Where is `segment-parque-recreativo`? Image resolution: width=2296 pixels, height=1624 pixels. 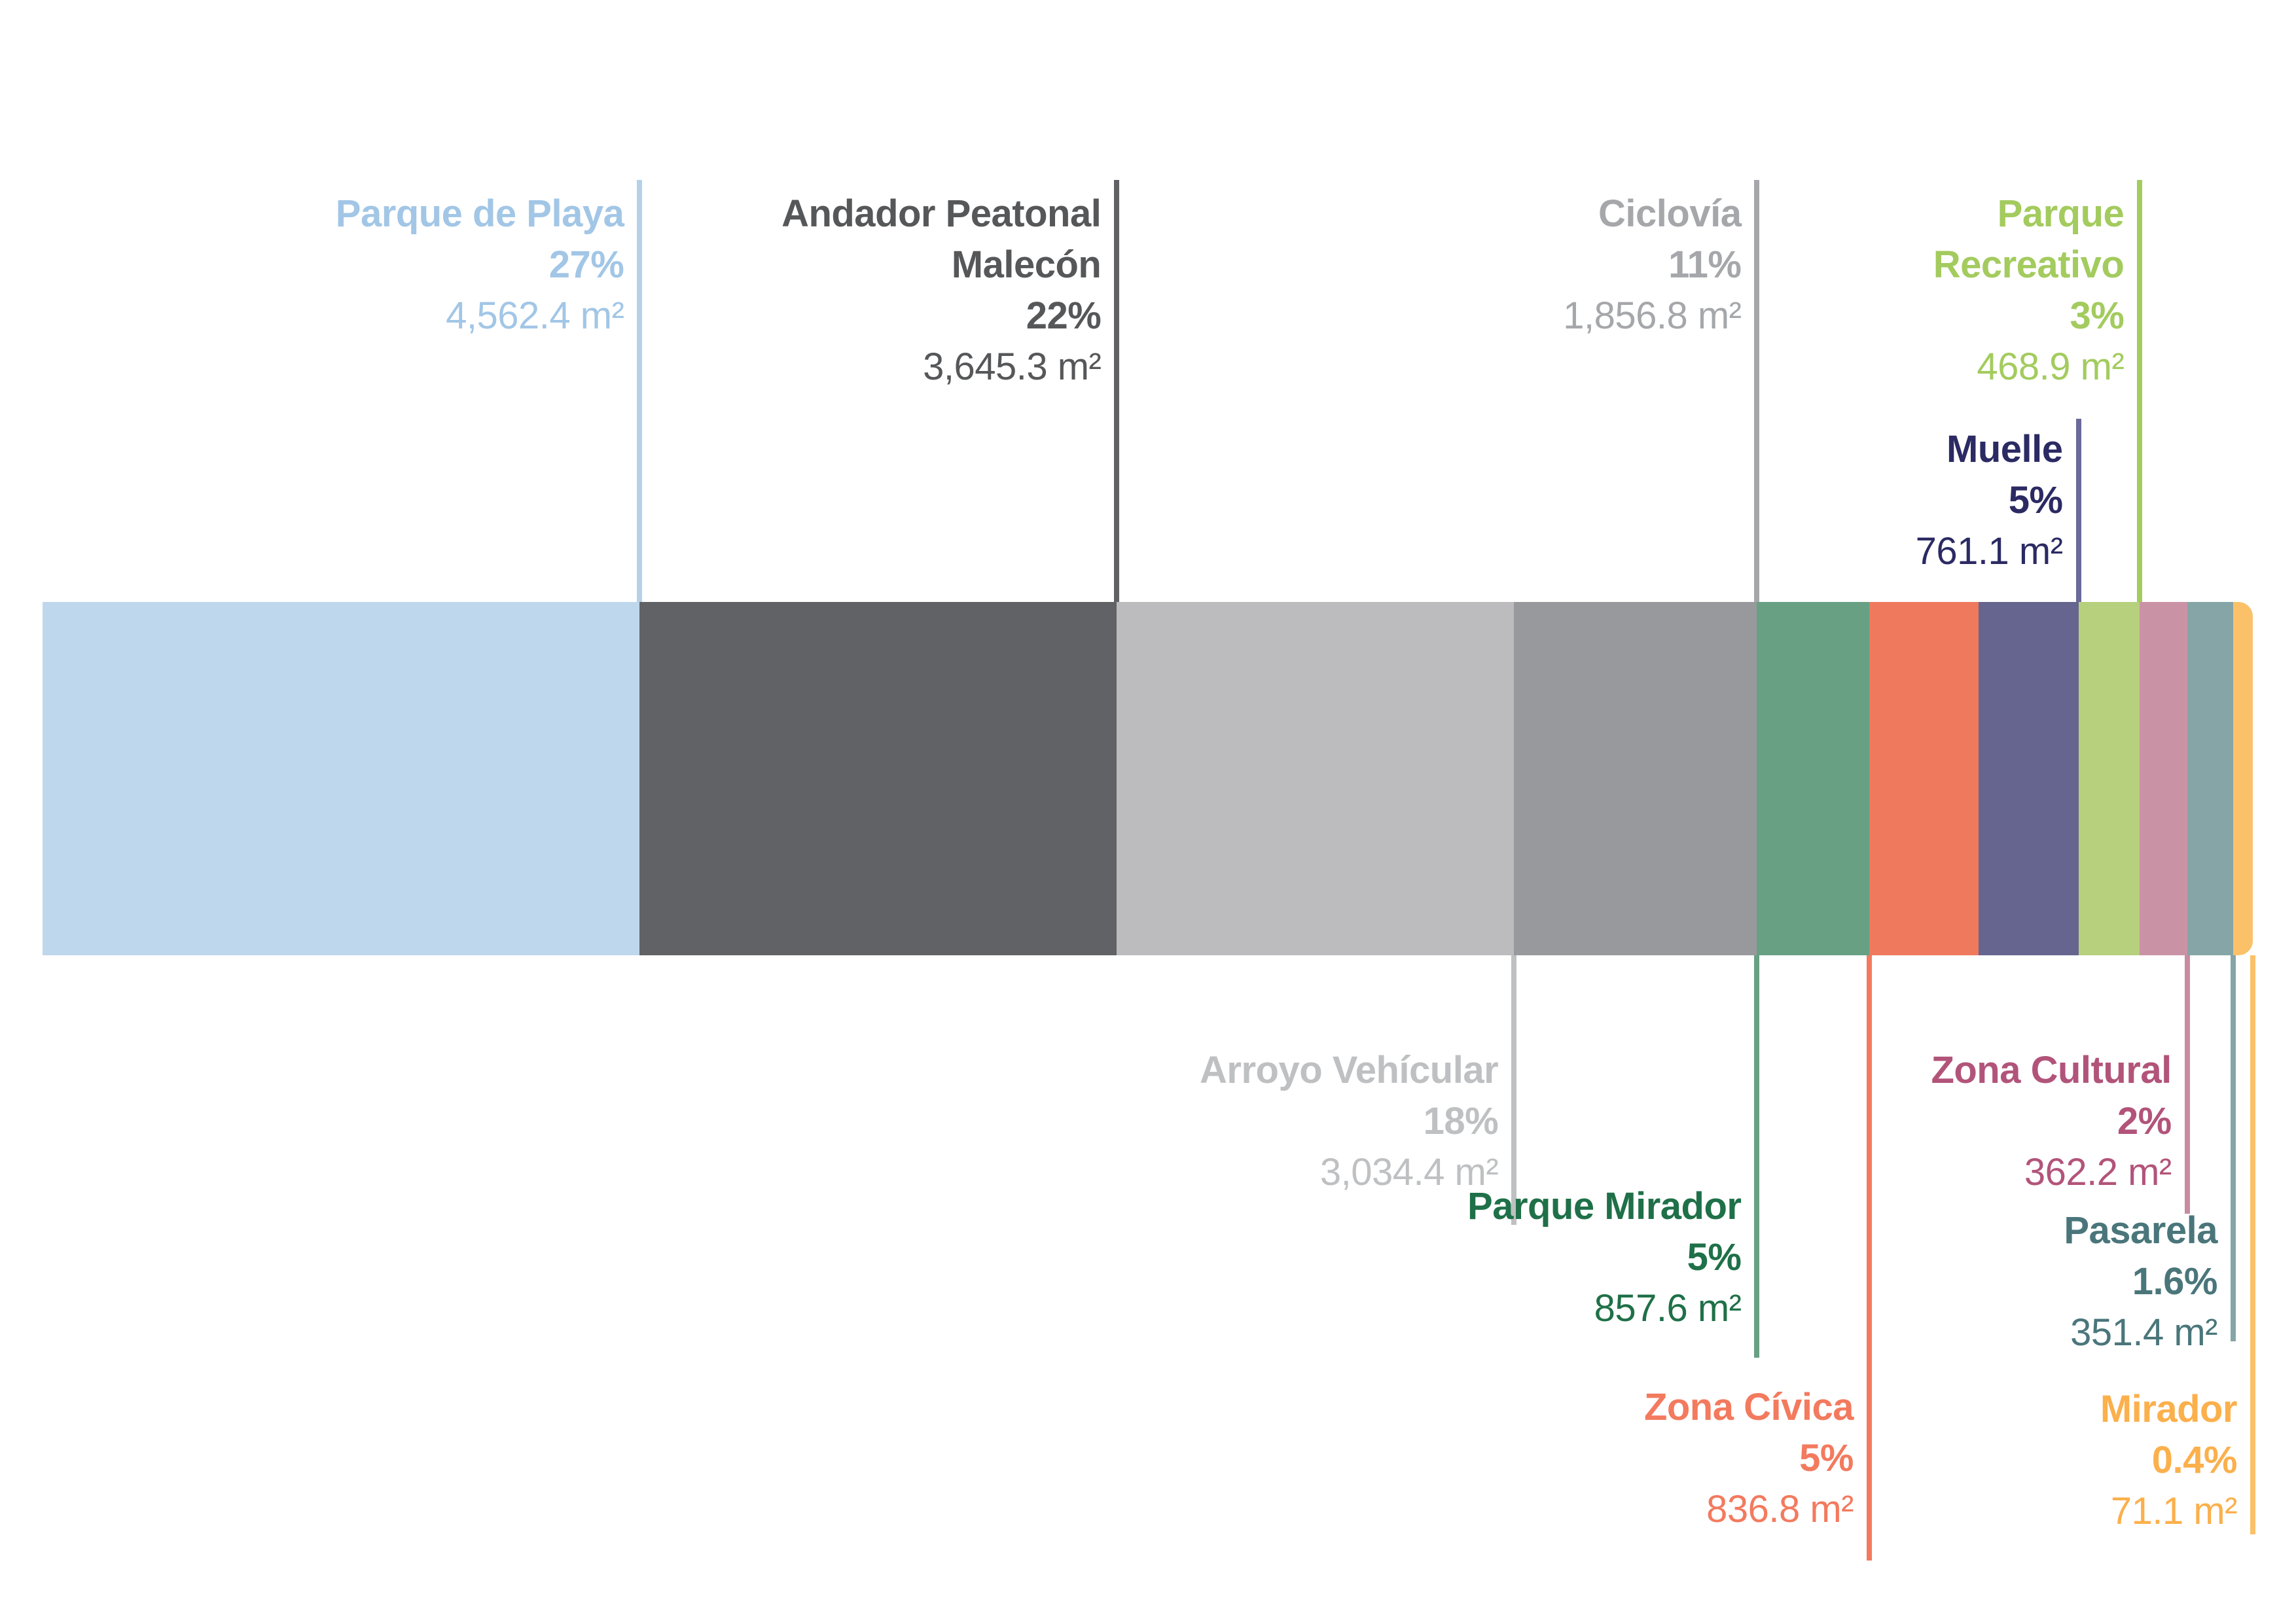
segment-parque-recreativo is located at coordinates (2109, 778).